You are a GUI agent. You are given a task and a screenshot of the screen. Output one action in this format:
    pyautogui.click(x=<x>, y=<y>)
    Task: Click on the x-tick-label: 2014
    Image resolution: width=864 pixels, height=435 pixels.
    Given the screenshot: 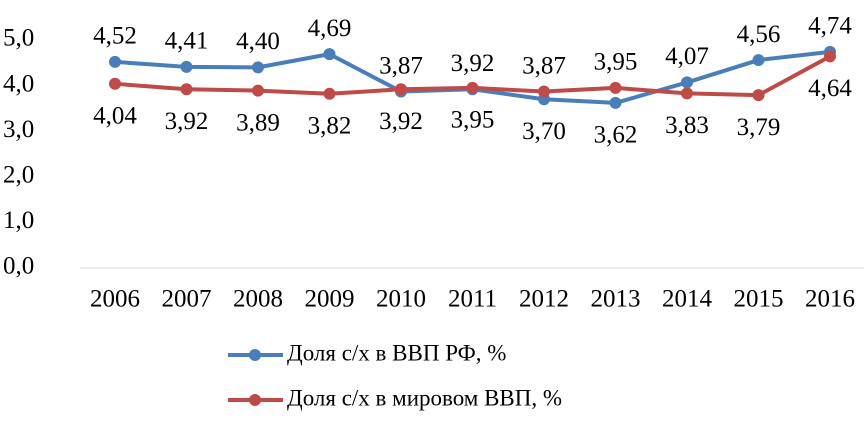 What is the action you would take?
    pyautogui.click(x=687, y=299)
    